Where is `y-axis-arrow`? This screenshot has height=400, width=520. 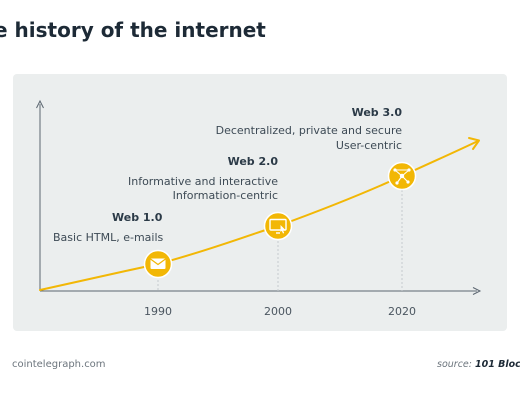
y-axis-arrow is located at coordinates (40, 104).